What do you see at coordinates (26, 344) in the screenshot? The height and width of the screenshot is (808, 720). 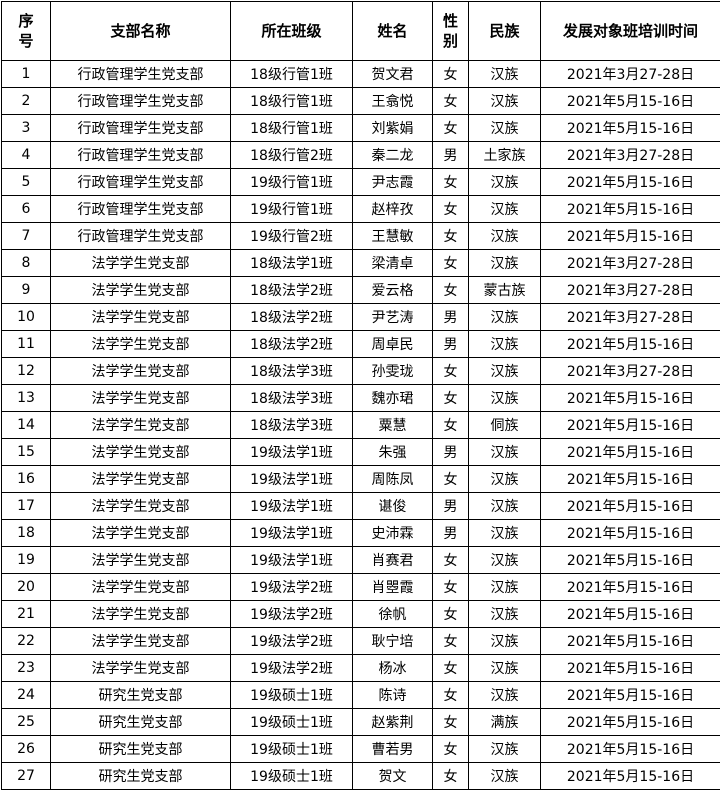 I see `cell-index: 11` at bounding box center [26, 344].